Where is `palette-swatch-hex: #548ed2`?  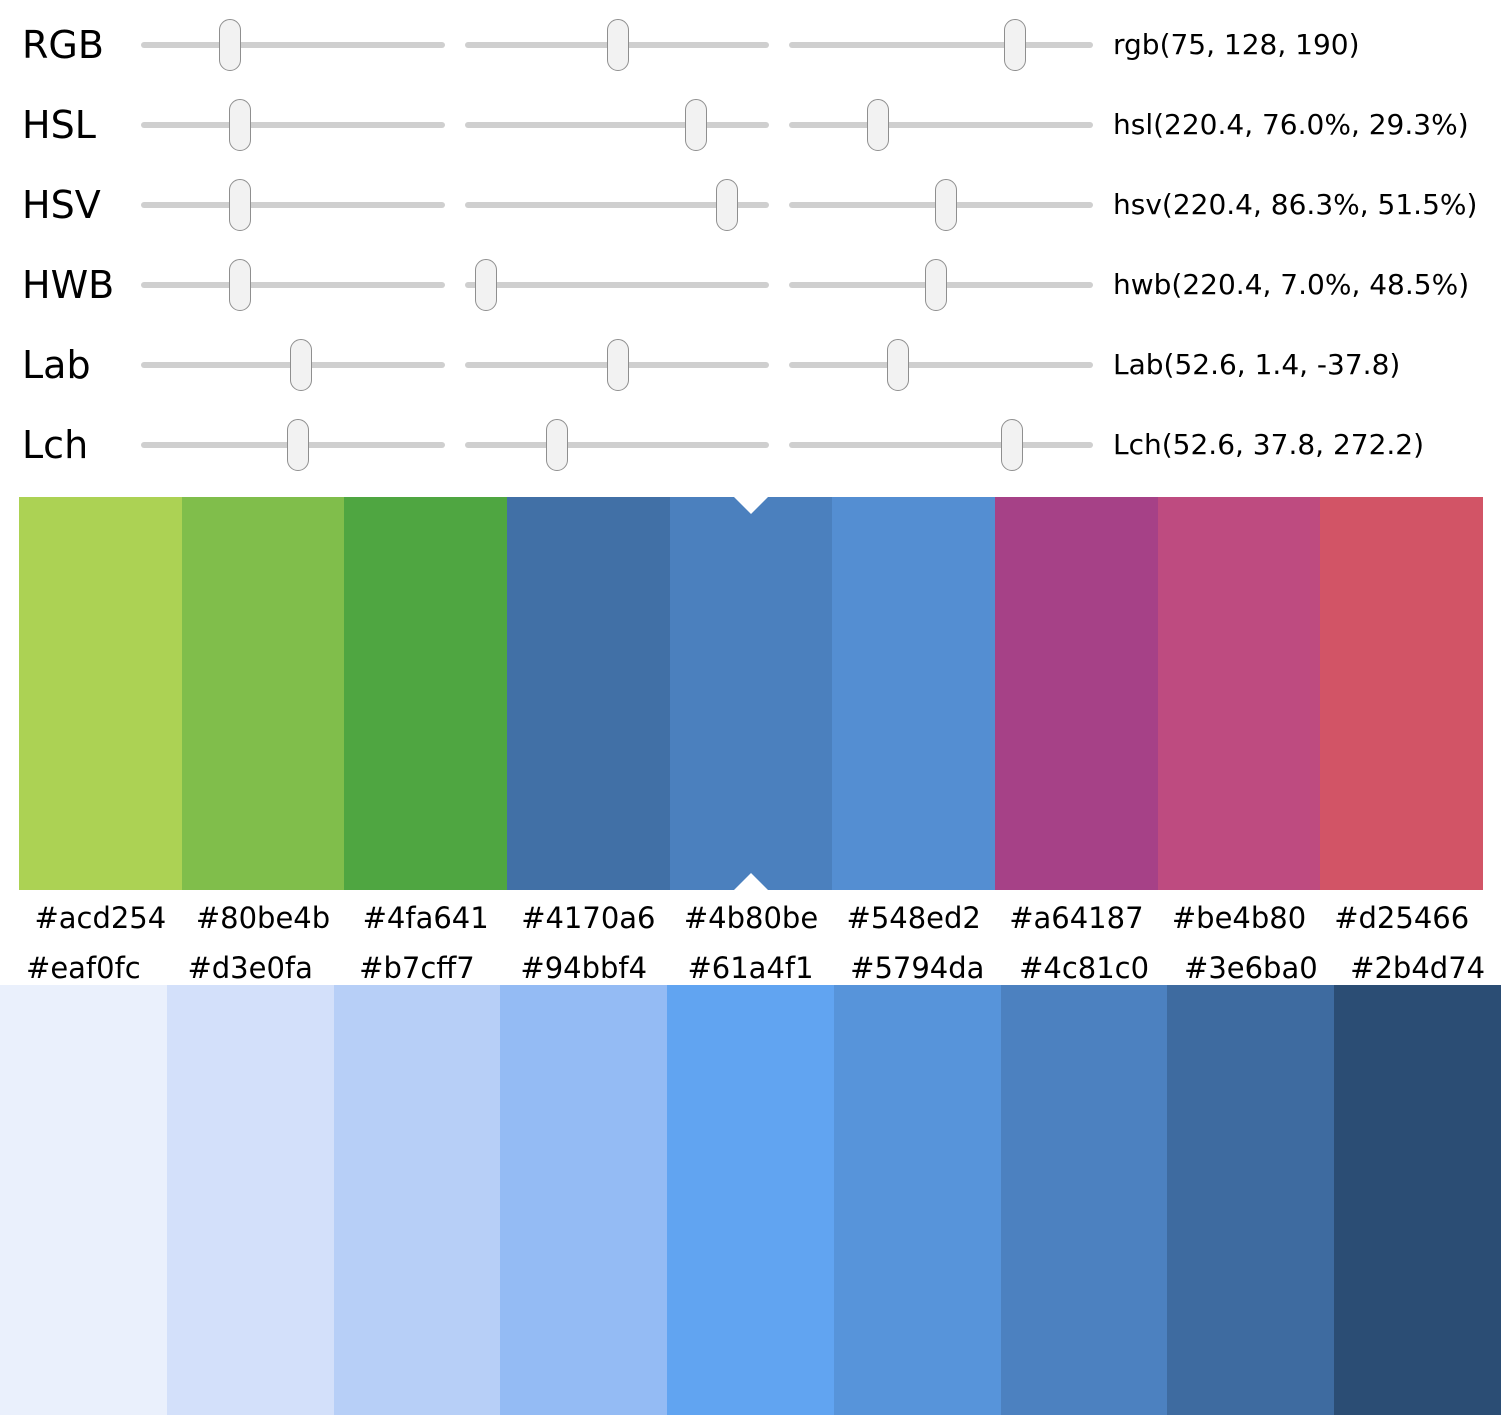 palette-swatch-hex: #548ed2 is located at coordinates (913, 918).